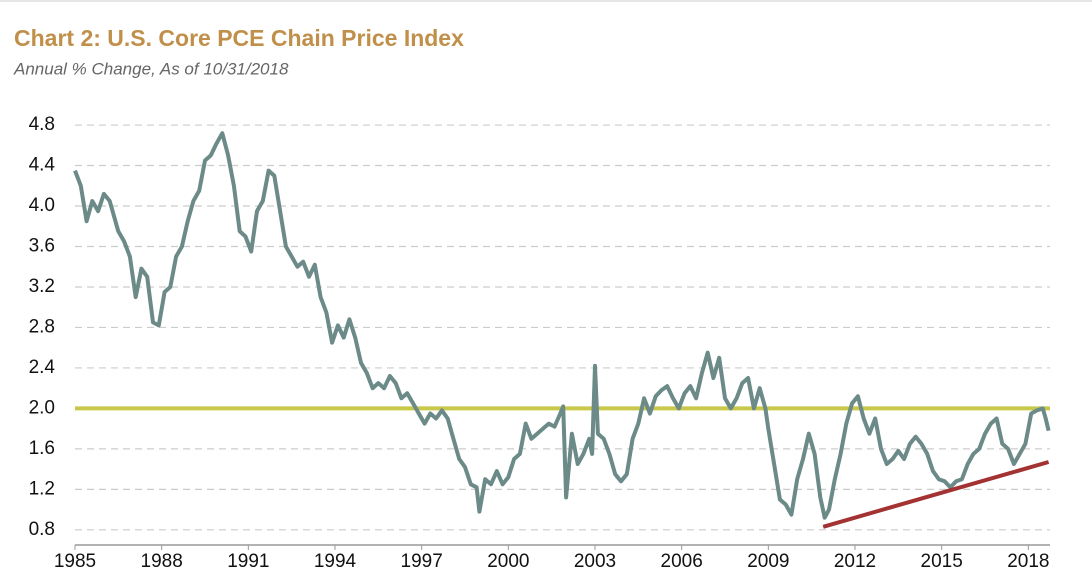 The image size is (1092, 587). What do you see at coordinates (682, 561) in the screenshot?
I see `x-tick-label: 2006` at bounding box center [682, 561].